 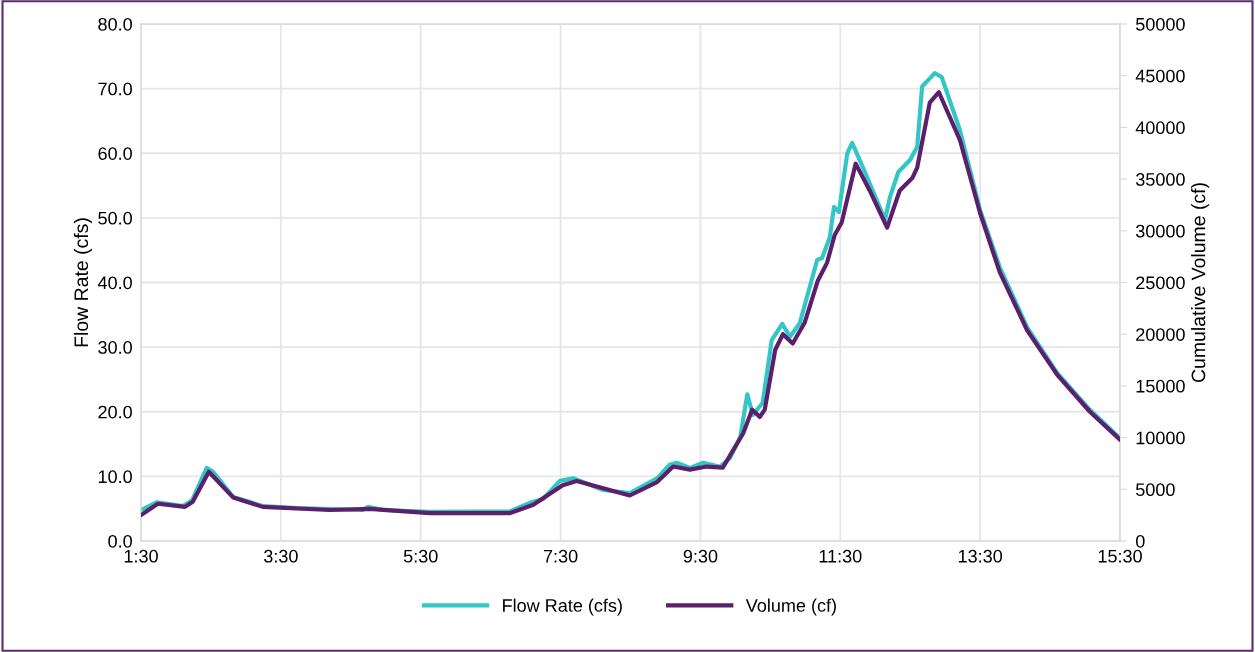 I want to click on y-tick-label: 70.0, so click(x=115, y=89).